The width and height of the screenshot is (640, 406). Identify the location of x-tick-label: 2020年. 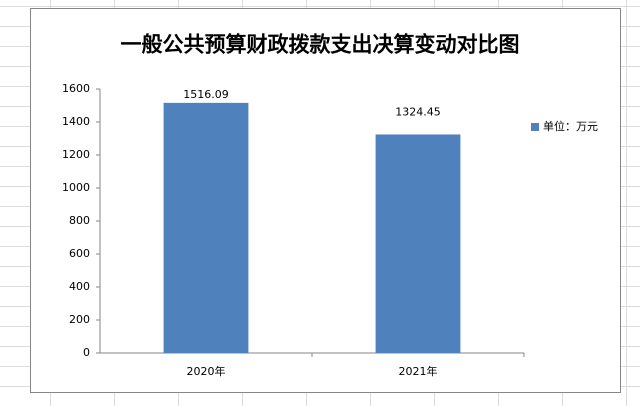
(206, 371).